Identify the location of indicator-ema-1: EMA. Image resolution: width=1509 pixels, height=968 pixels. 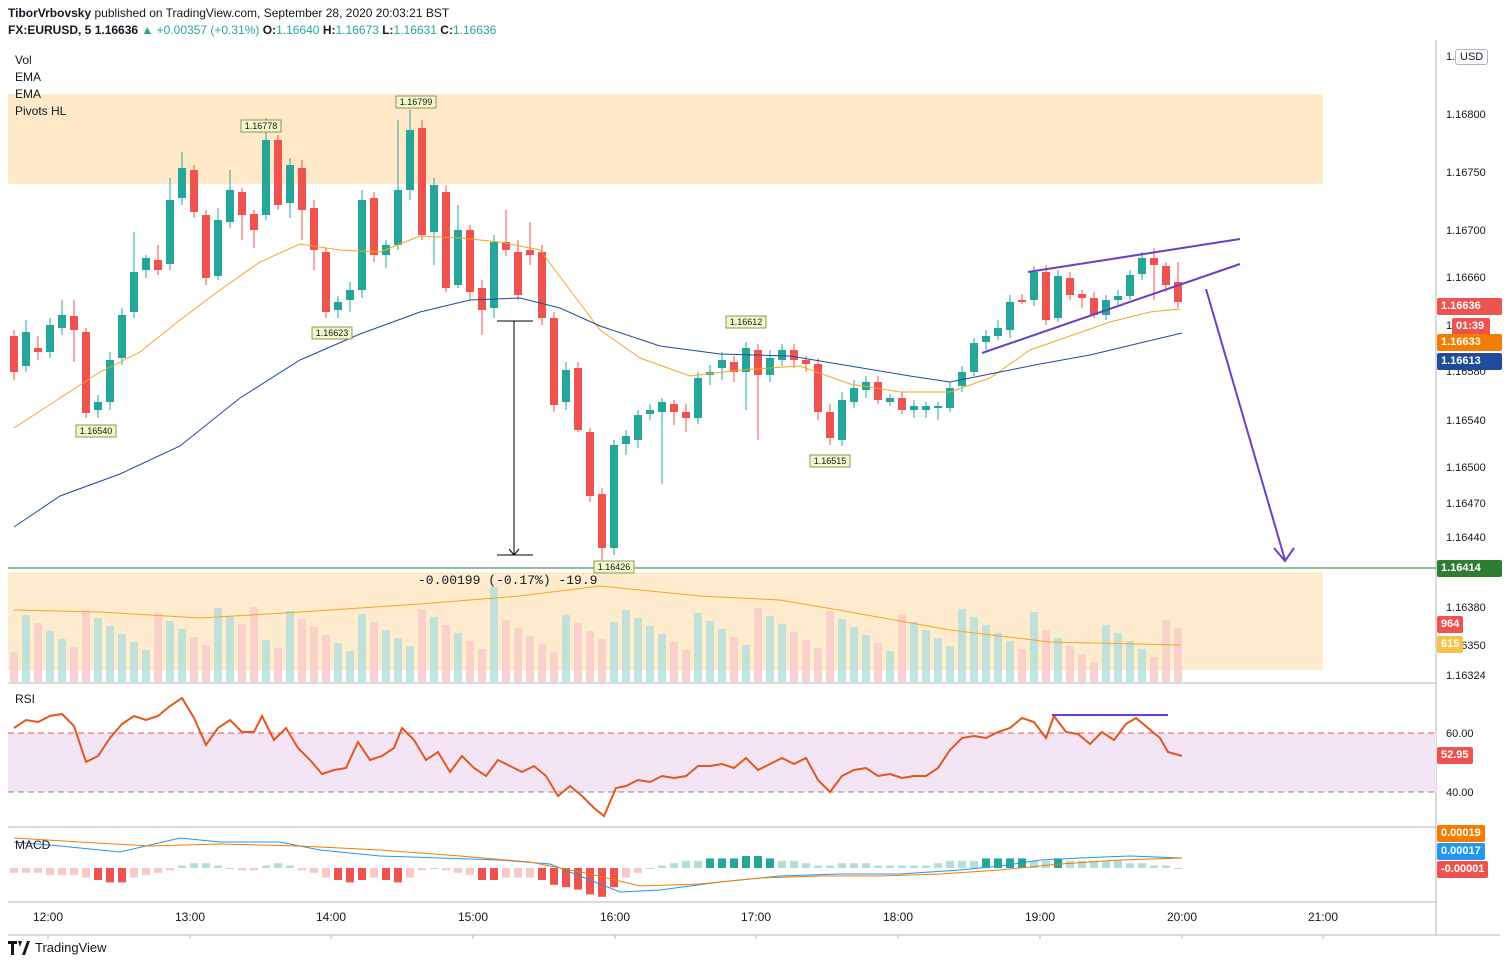
(28, 77).